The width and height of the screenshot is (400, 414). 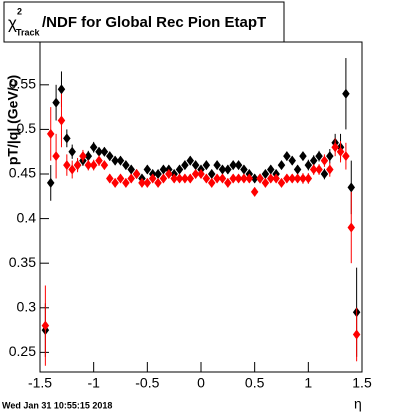 I want to click on title-superscript: 2, so click(x=19, y=11).